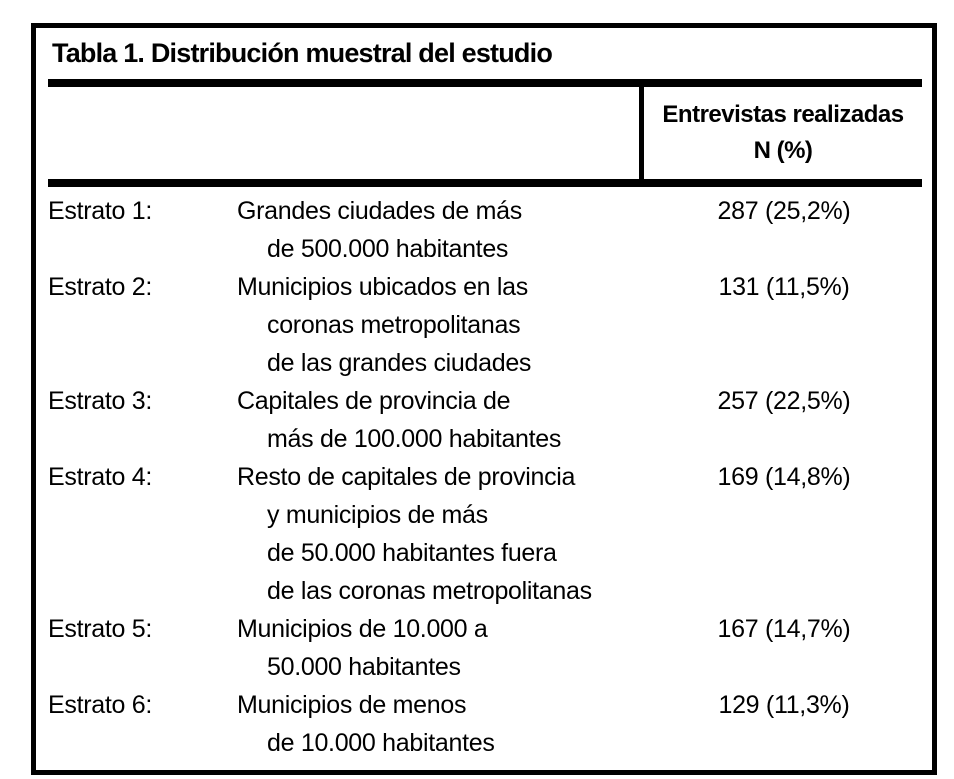 The height and width of the screenshot is (779, 954). I want to click on row-desc-line: de las coronas metropolitanas, so click(429, 591).